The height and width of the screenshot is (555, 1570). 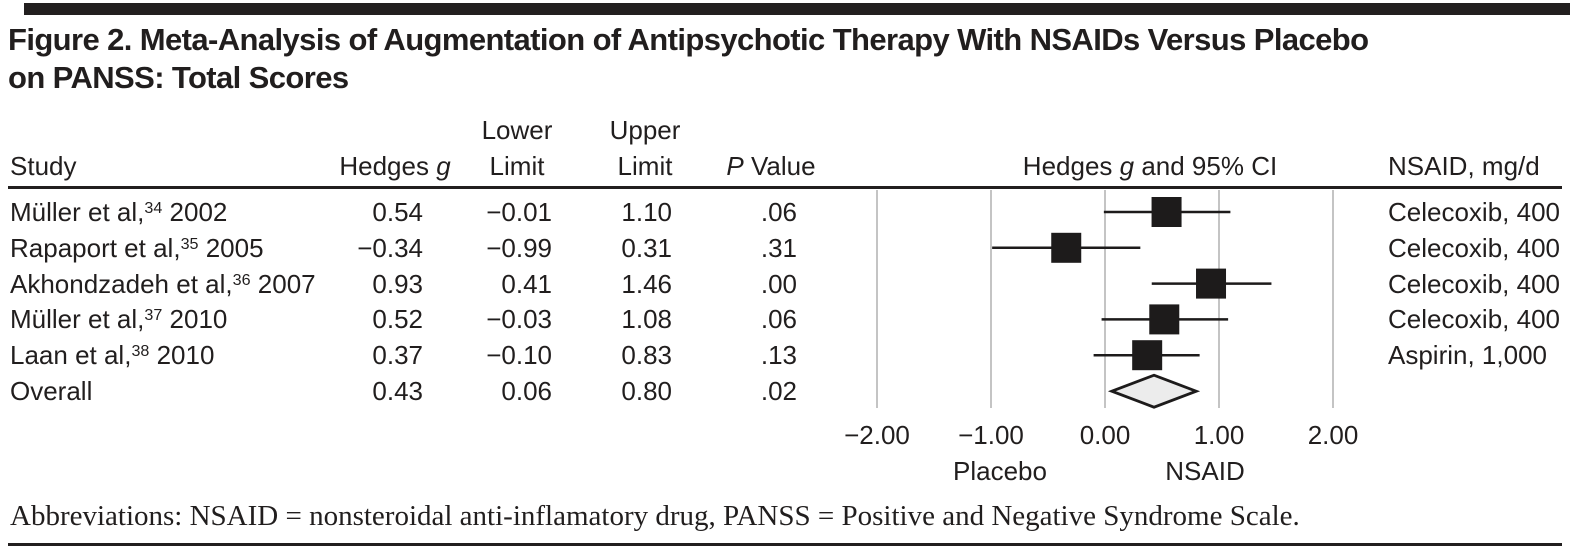 What do you see at coordinates (519, 247) in the screenshot?
I see `lower-limit-cell: −0.99` at bounding box center [519, 247].